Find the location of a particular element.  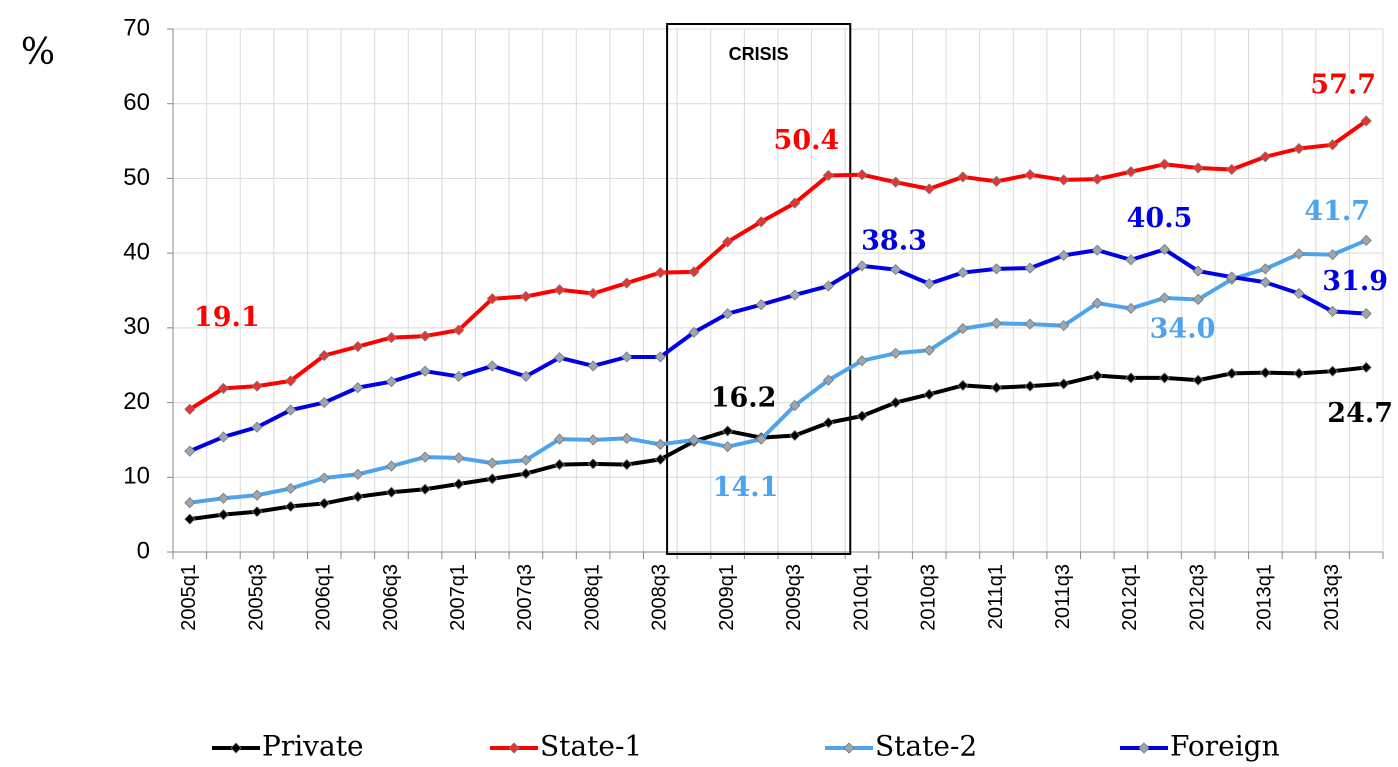

legend-label: State-1 is located at coordinates (591, 746).